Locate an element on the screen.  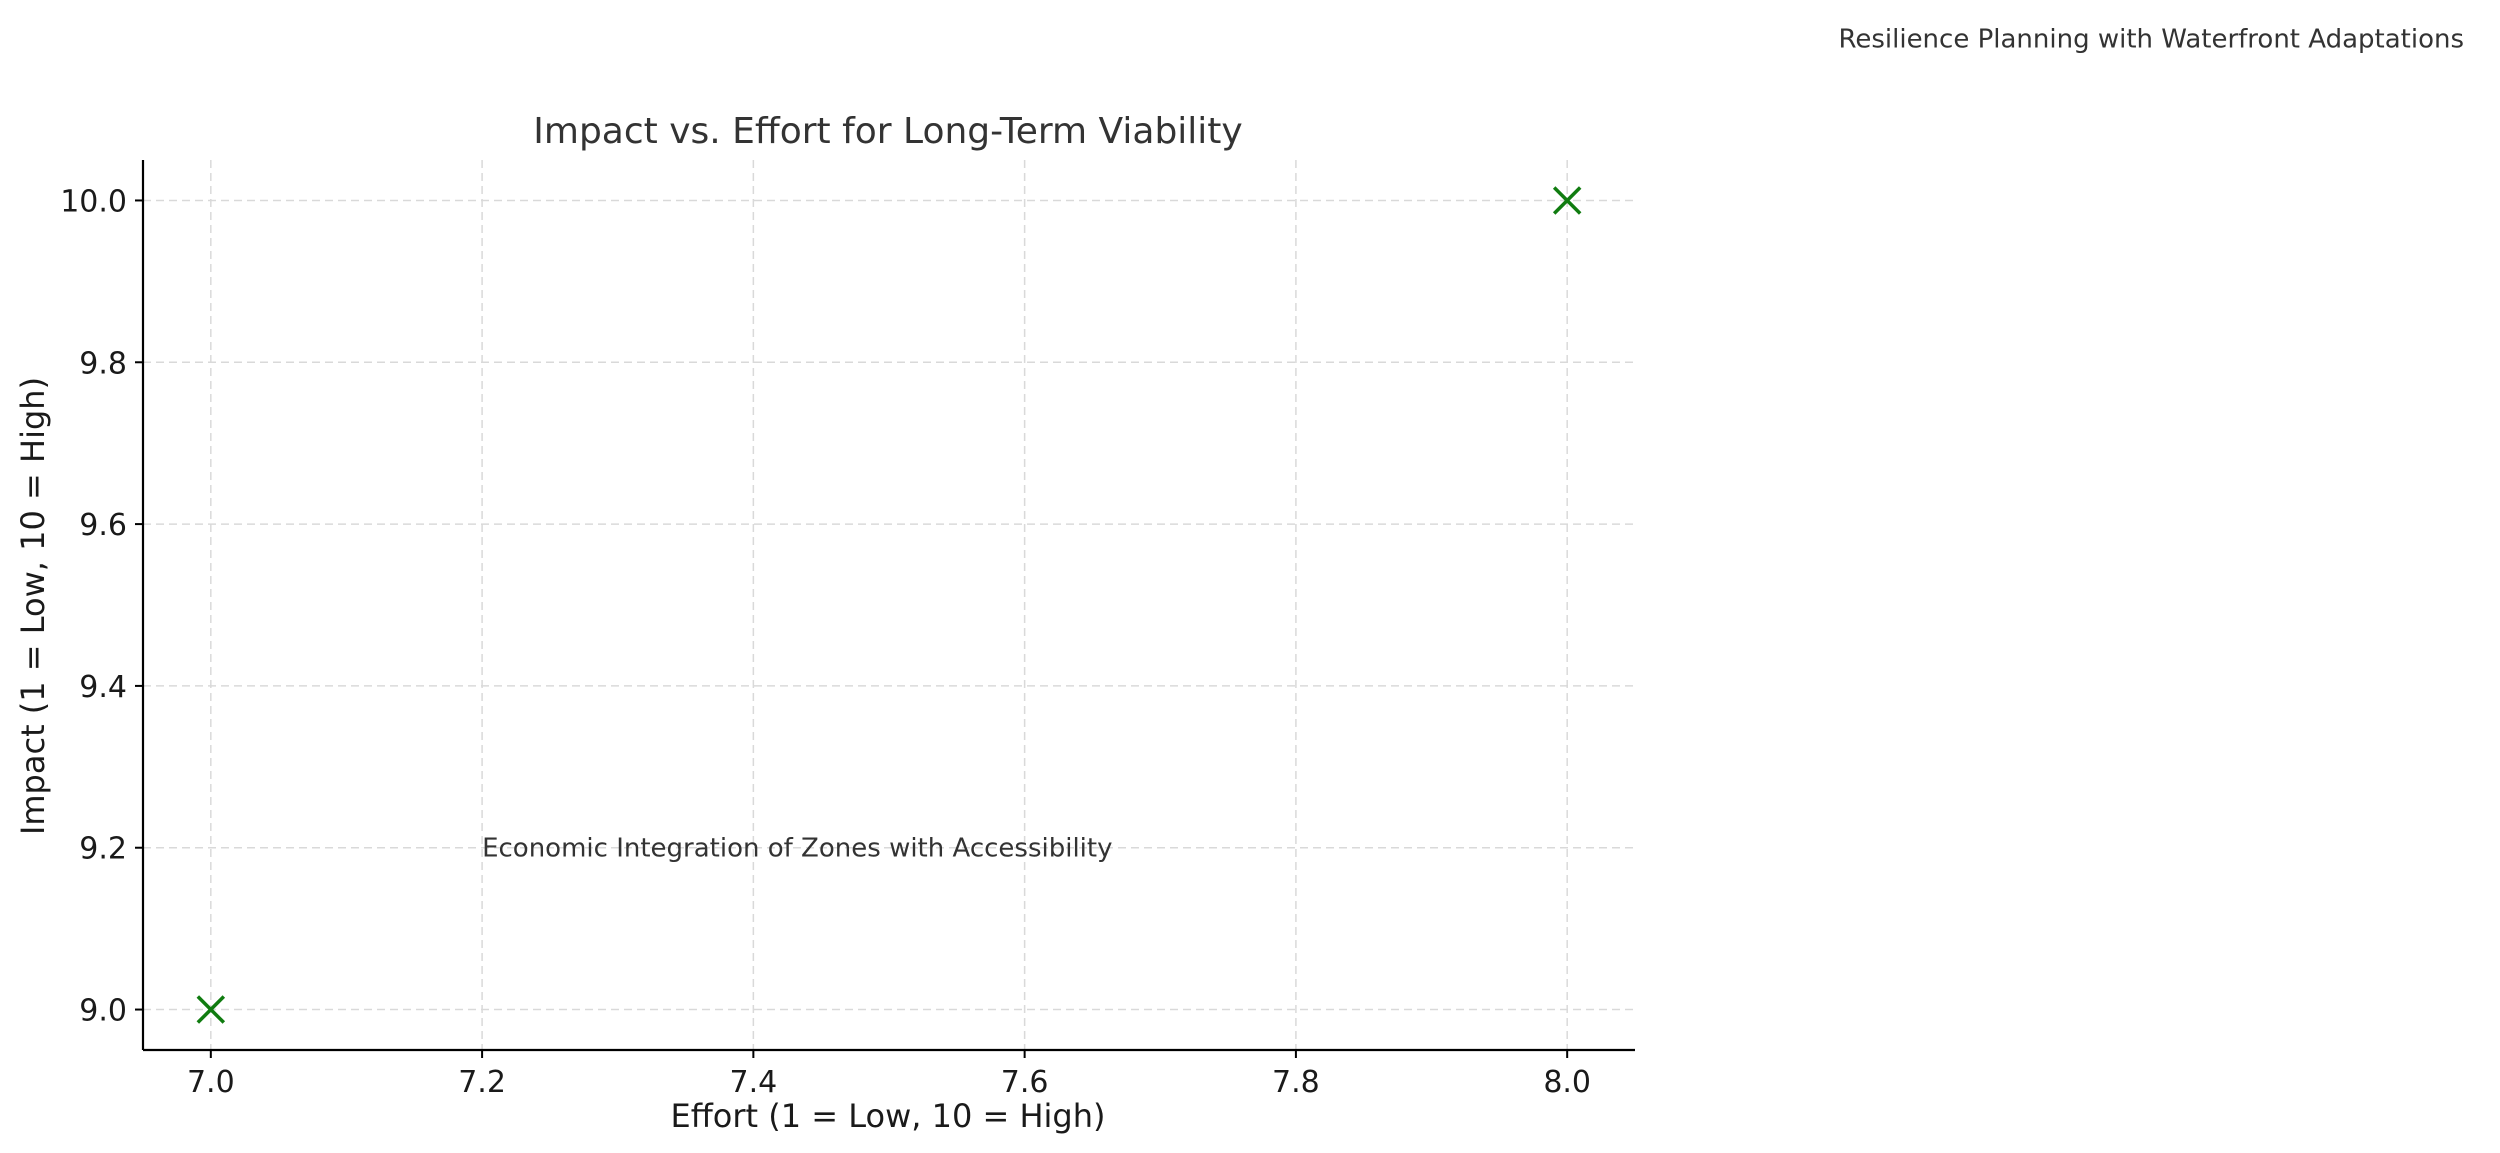
x-tick-label: 7.0 is located at coordinates (211, 1082).